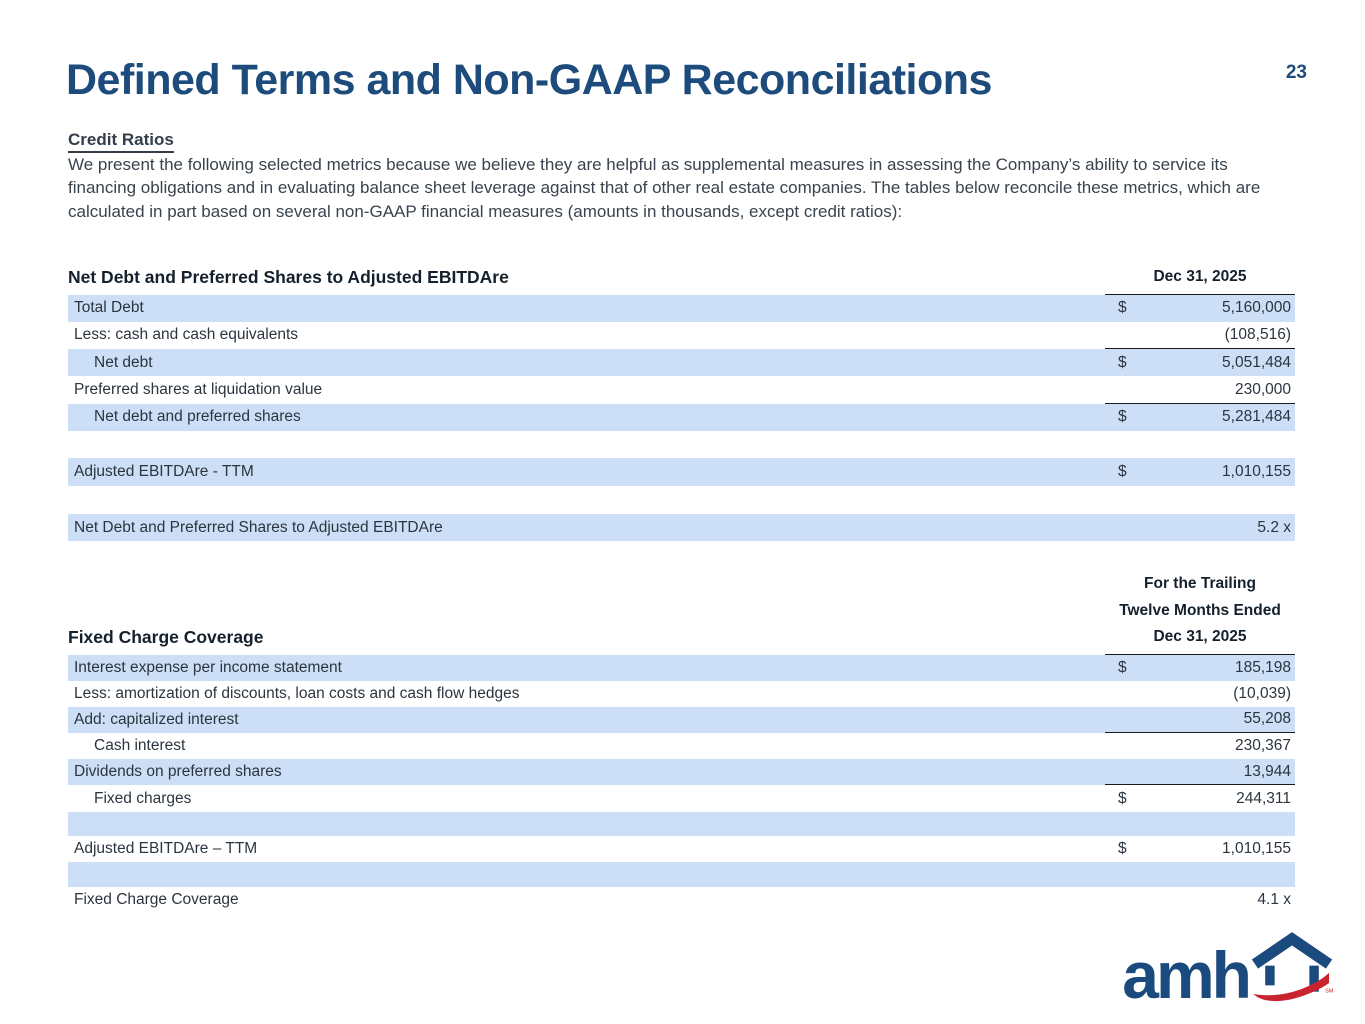  Describe the element at coordinates (186, 335) in the screenshot. I see `row-label: Less: cash and cash equivalents` at that location.